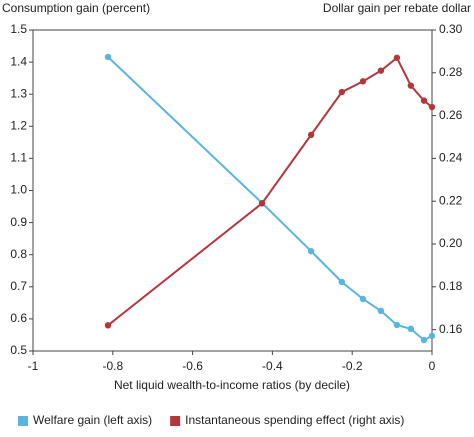 Image resolution: width=474 pixels, height=437 pixels. I want to click on y-tick-label: 0.7, so click(18, 286).